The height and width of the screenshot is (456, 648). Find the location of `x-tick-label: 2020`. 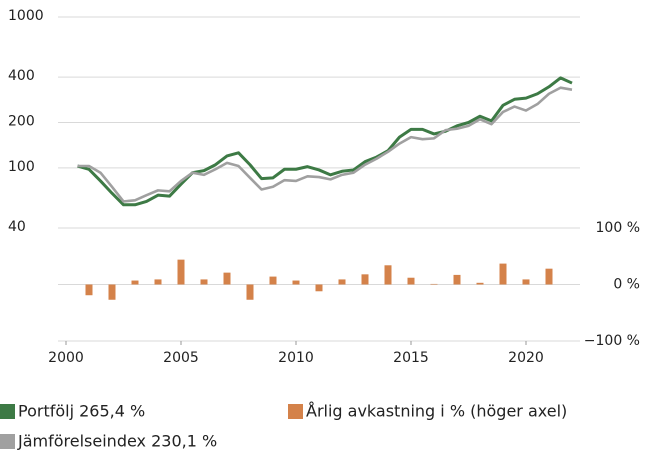

x-tick-label: 2020 is located at coordinates (526, 358).